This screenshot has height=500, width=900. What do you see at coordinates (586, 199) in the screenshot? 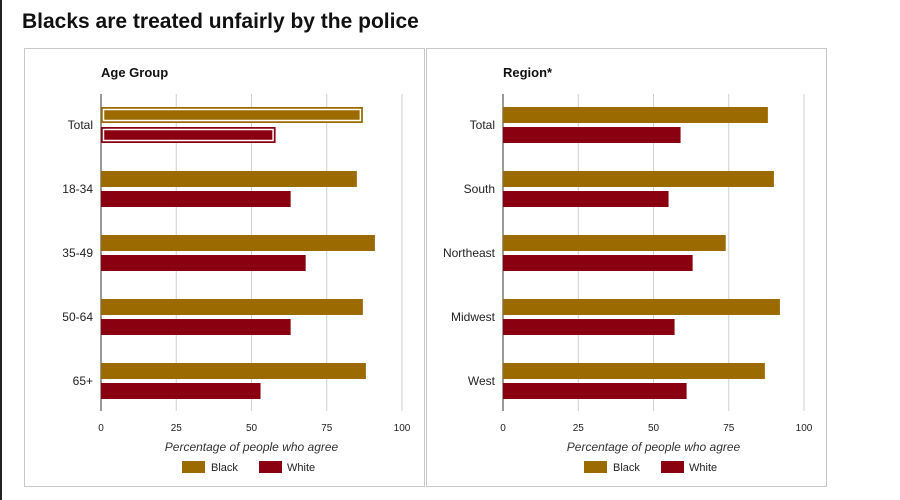
I see `region-bar-white-south` at bounding box center [586, 199].